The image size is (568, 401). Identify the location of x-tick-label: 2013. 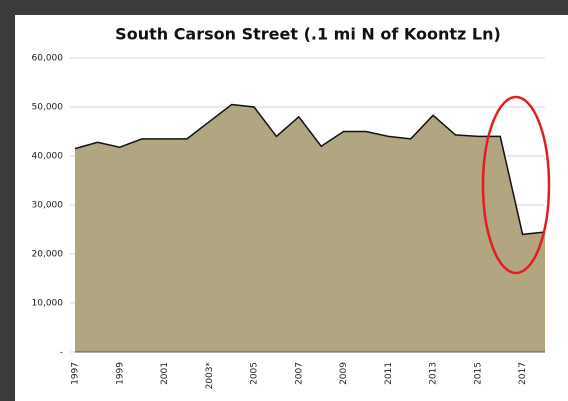
(434, 373).